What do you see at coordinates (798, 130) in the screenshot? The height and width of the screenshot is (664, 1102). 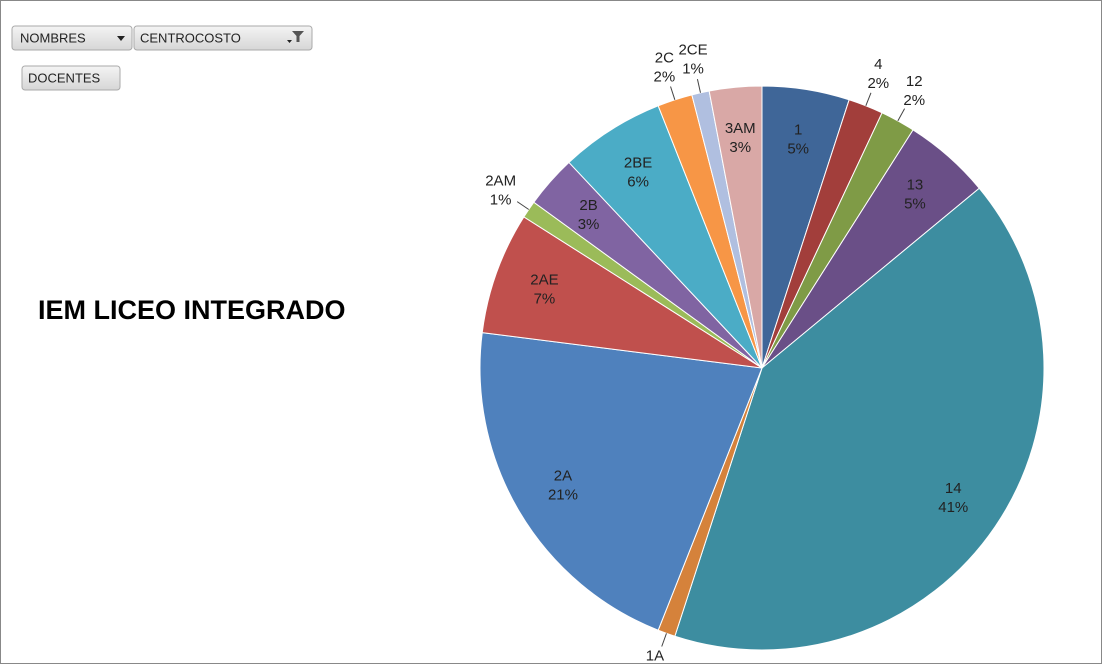 I see `data-label-category: 1` at bounding box center [798, 130].